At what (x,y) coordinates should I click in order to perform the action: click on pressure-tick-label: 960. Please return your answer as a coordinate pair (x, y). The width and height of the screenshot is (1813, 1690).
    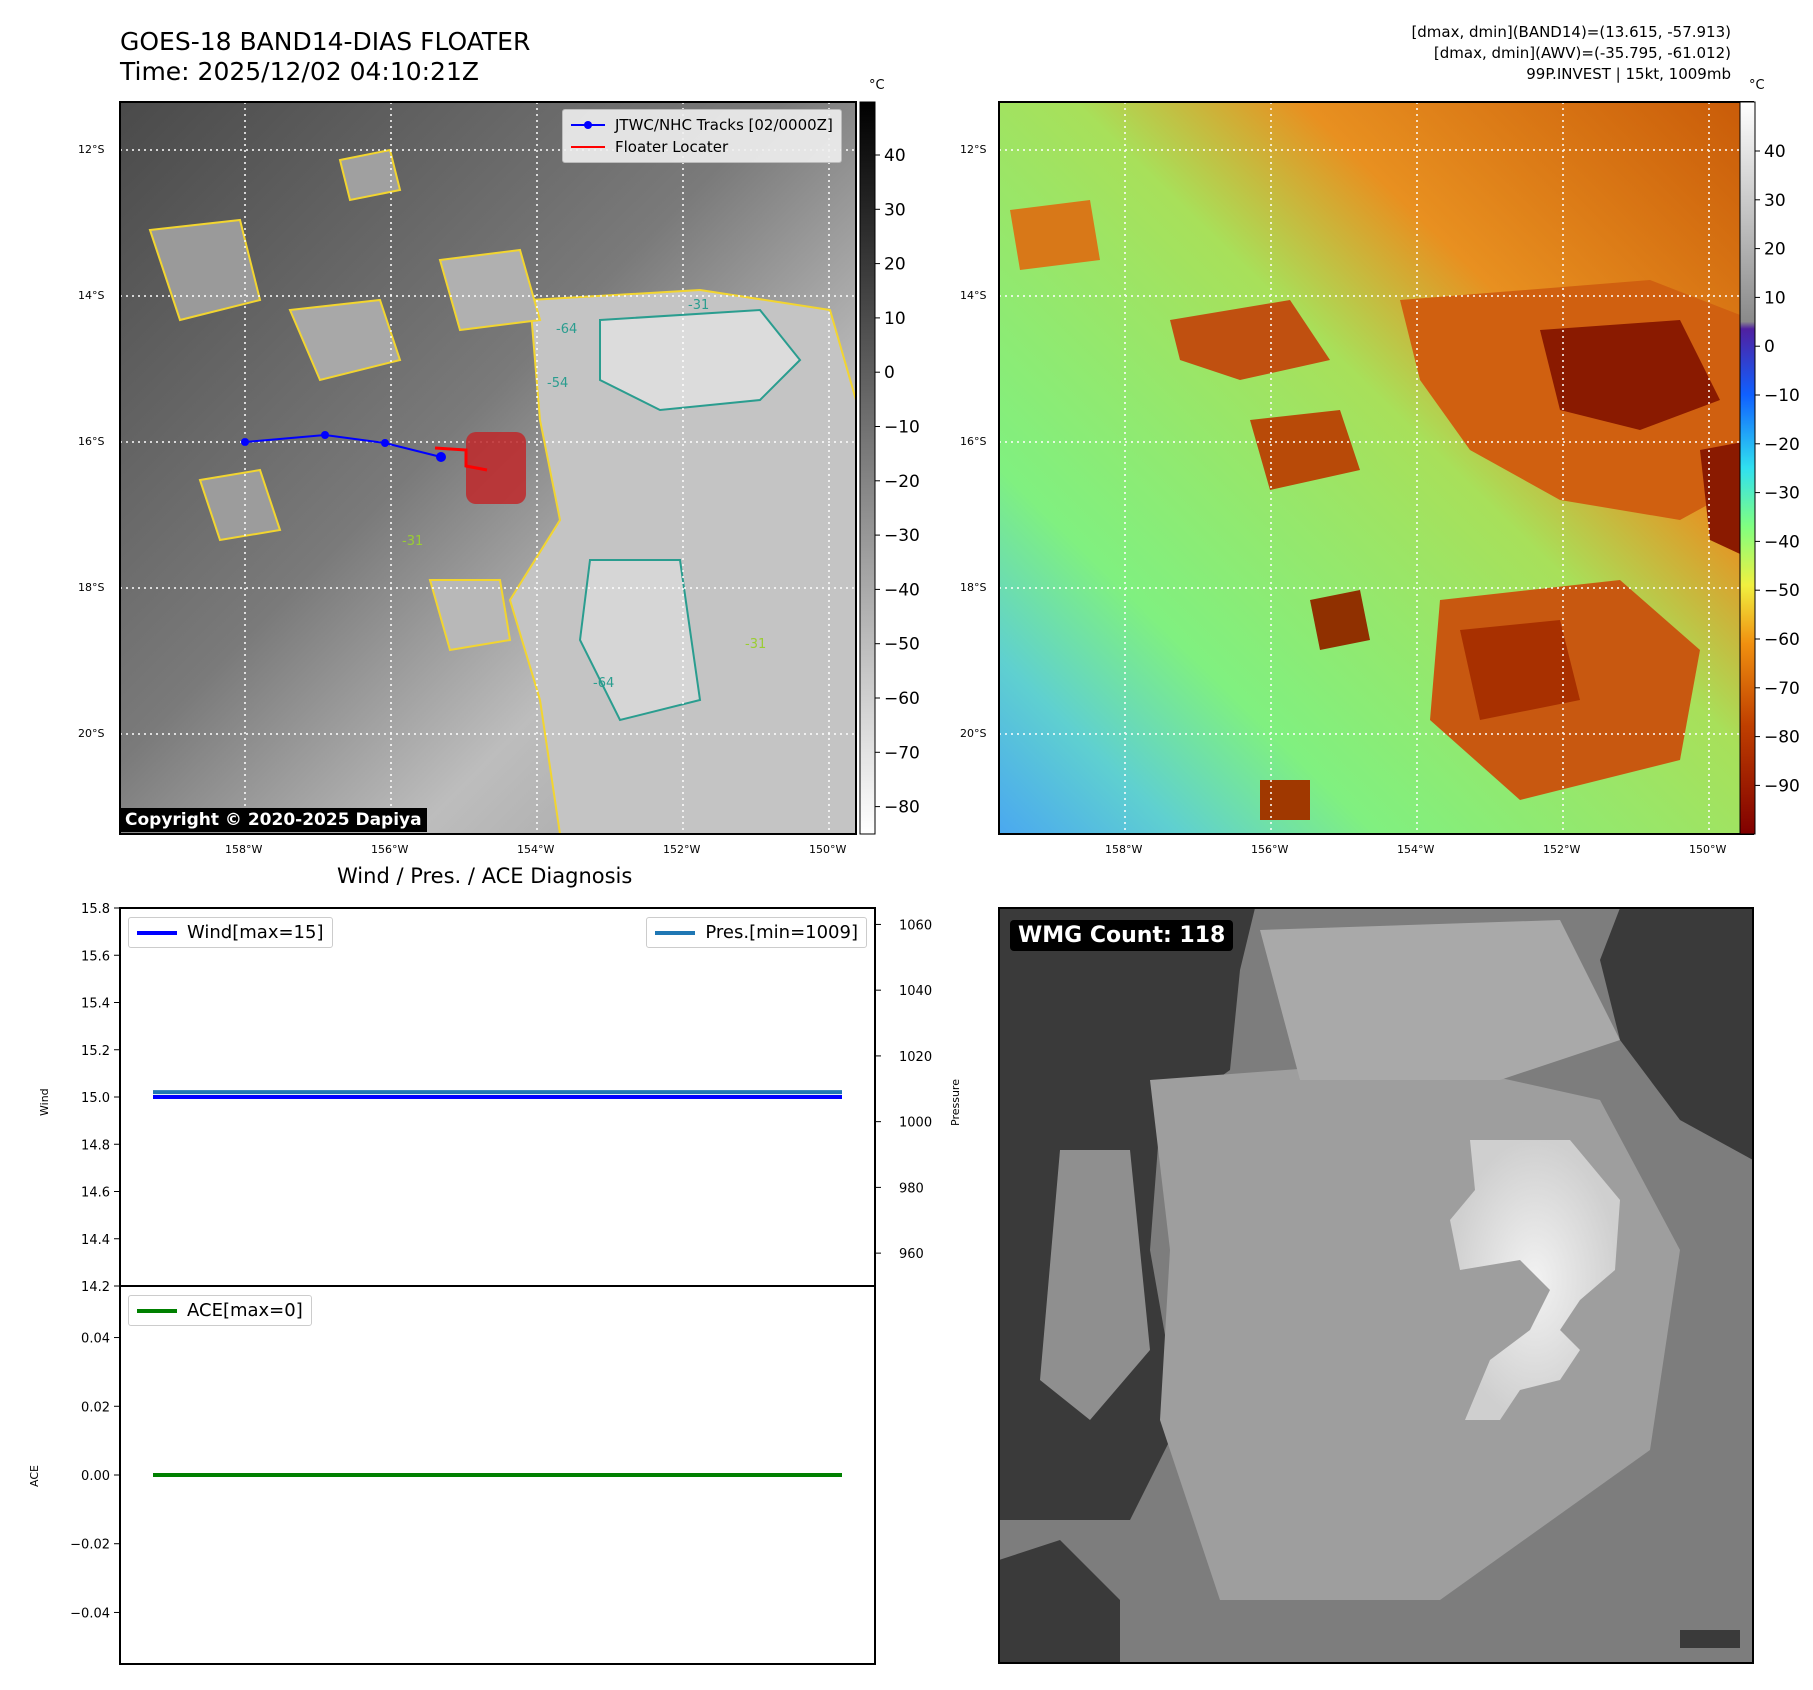
    Looking at the image, I should click on (911, 1254).